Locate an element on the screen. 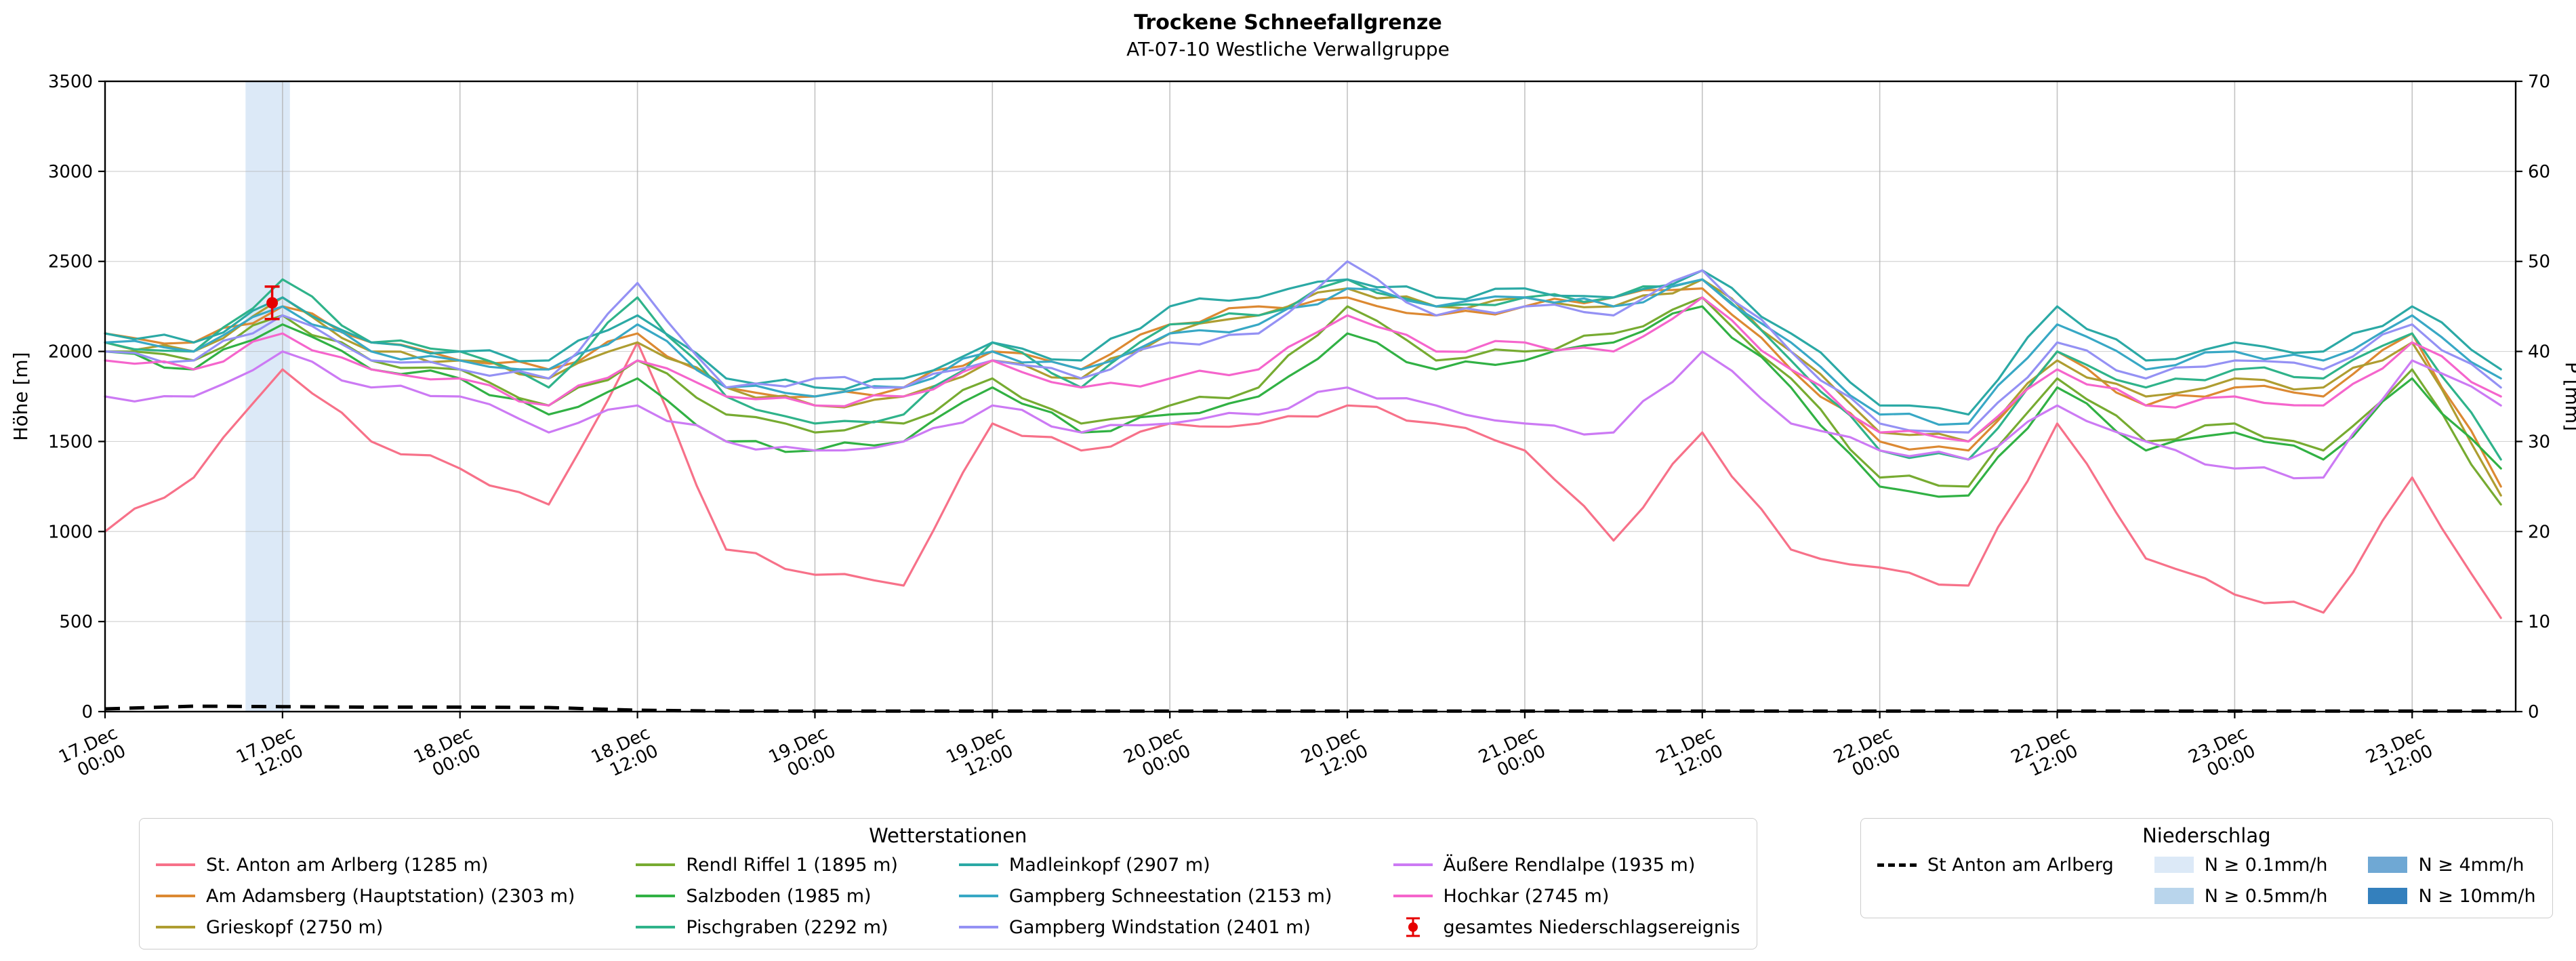 Image resolution: width=2576 pixels, height=961 pixels. legend-stations-title: Wetterstationen is located at coordinates (948, 835).